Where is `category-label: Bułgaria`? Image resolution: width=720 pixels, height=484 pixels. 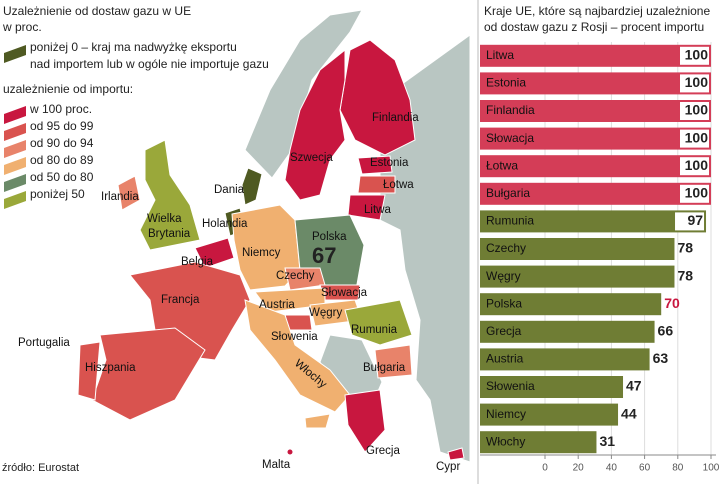 category-label: Bułgaria is located at coordinates (508, 193).